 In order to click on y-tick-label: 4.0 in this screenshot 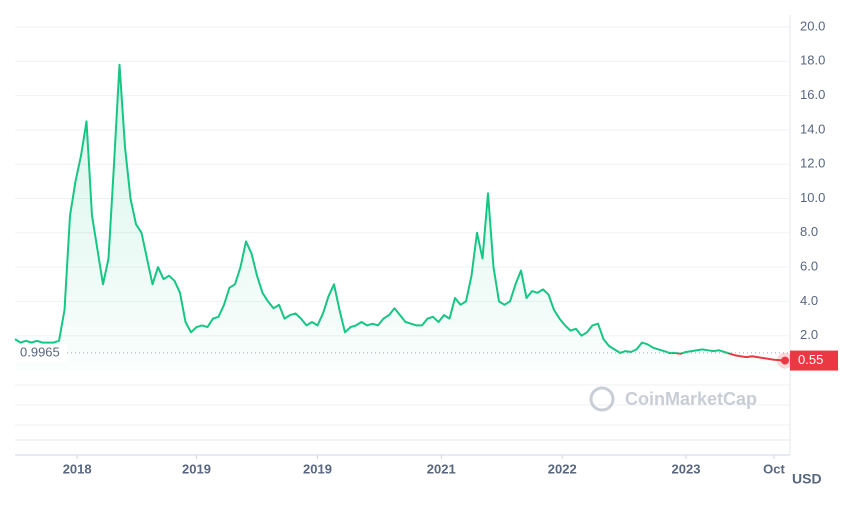, I will do `click(809, 300)`.